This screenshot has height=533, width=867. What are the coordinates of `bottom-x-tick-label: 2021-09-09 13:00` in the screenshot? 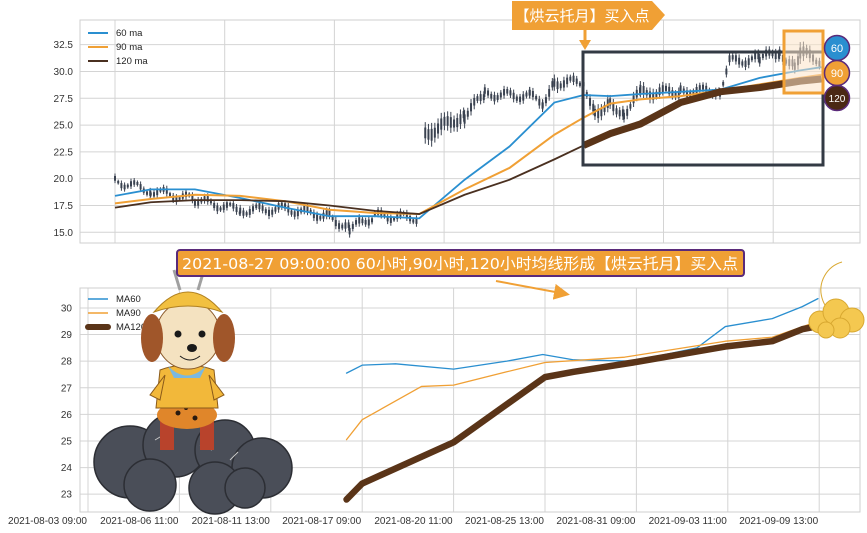 It's located at (778, 521).